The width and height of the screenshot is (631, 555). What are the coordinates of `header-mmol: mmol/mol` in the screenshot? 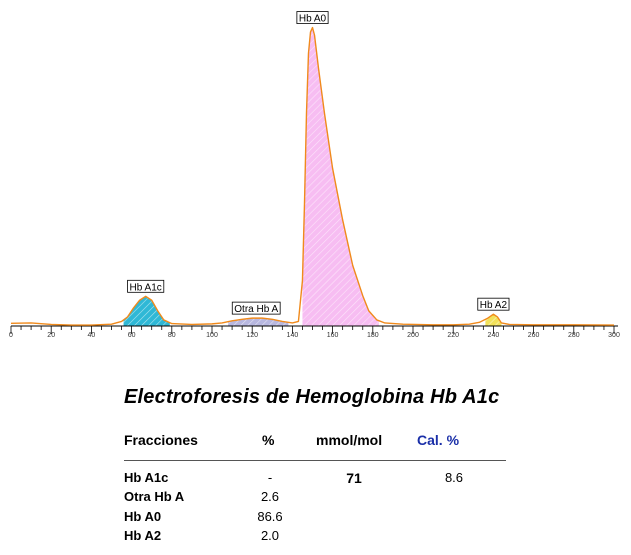 It's located at (349, 440).